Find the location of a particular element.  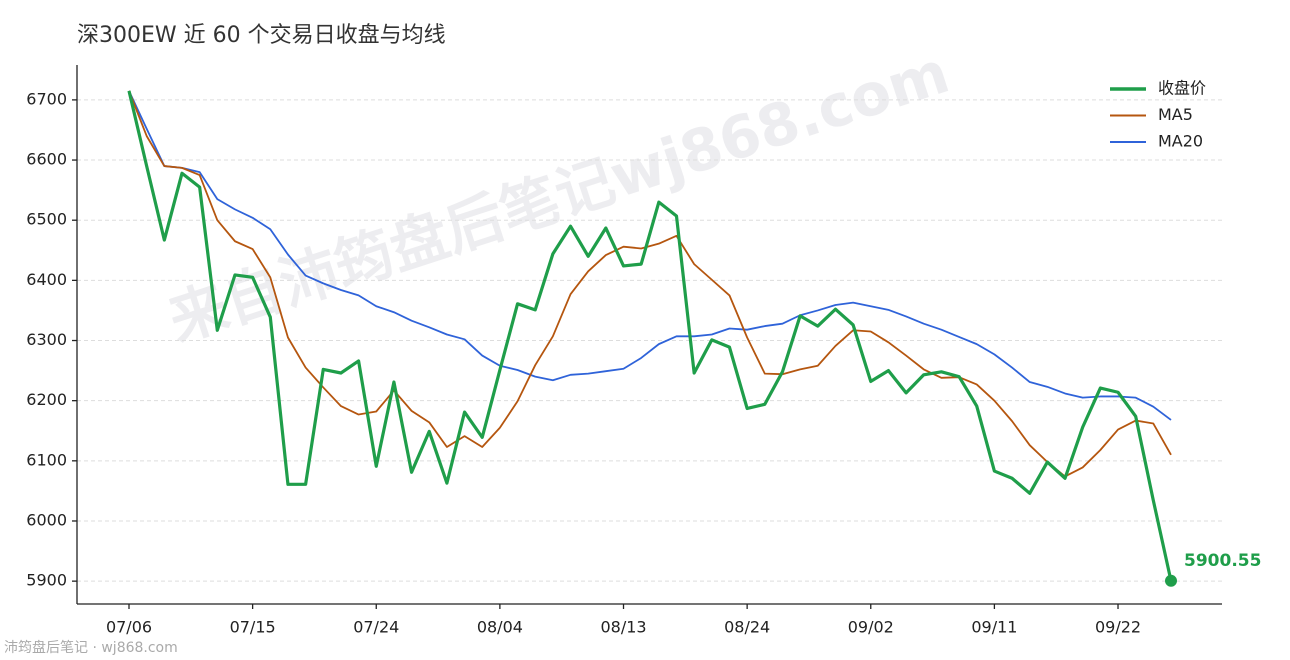

x-tick-label: 09/22 is located at coordinates (1118, 627).